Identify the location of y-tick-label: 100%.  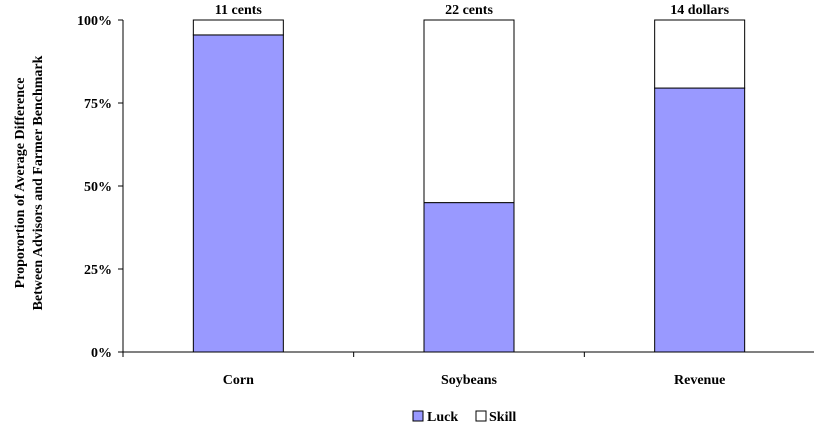
(94, 21).